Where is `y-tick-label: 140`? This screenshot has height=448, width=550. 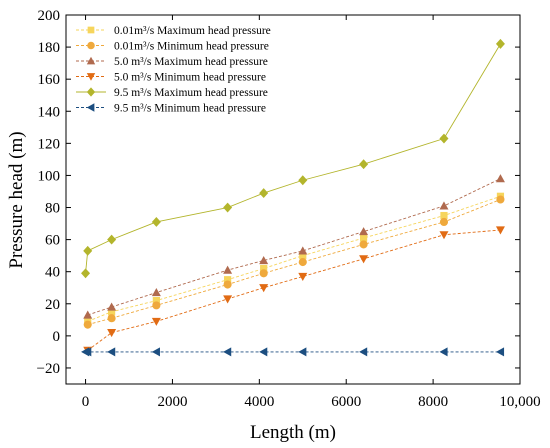 y-tick-label: 140 is located at coordinates (49, 112).